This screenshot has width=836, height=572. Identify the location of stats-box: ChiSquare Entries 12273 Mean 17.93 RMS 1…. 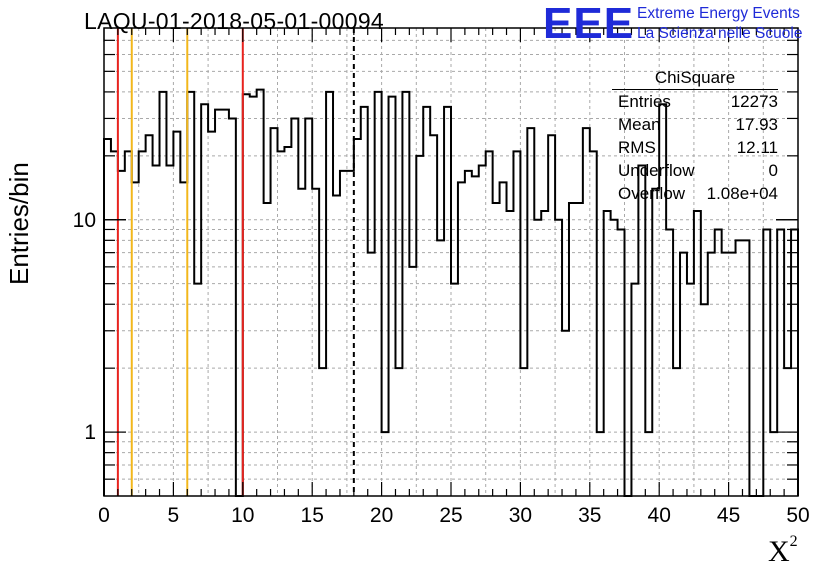
(695, 138).